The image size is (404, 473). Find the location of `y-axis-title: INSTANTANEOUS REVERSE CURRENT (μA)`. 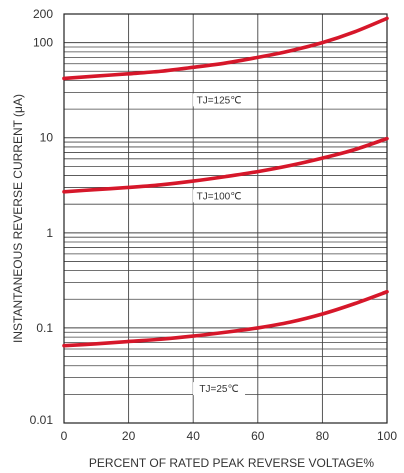

y-axis-title: INSTANTANEOUS REVERSE CURRENT (μA) is located at coordinates (18, 218).